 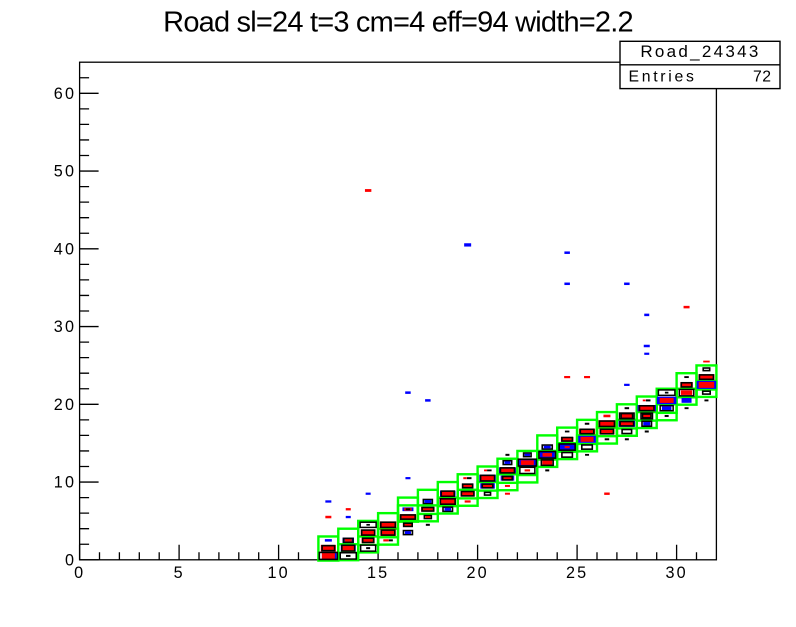 What do you see at coordinates (65, 249) in the screenshot?
I see `svg-text: 40` at bounding box center [65, 249].